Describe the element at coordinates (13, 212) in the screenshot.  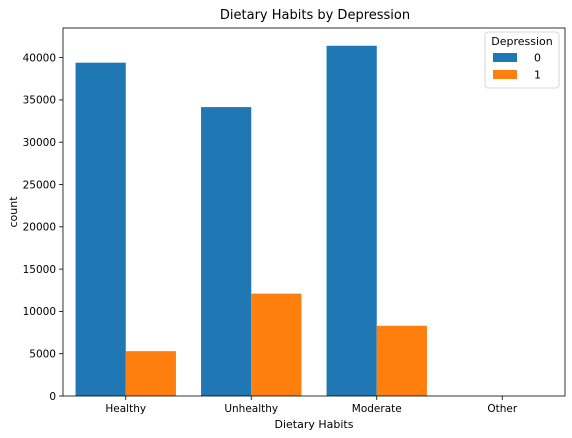
I see `y-axis-label: count` at that location.